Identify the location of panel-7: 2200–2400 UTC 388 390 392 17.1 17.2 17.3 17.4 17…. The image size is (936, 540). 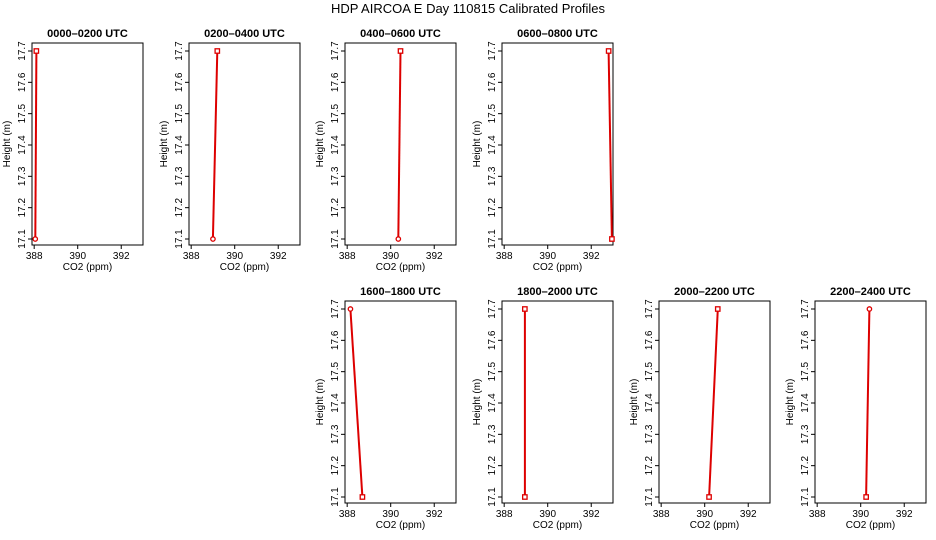
(856, 408).